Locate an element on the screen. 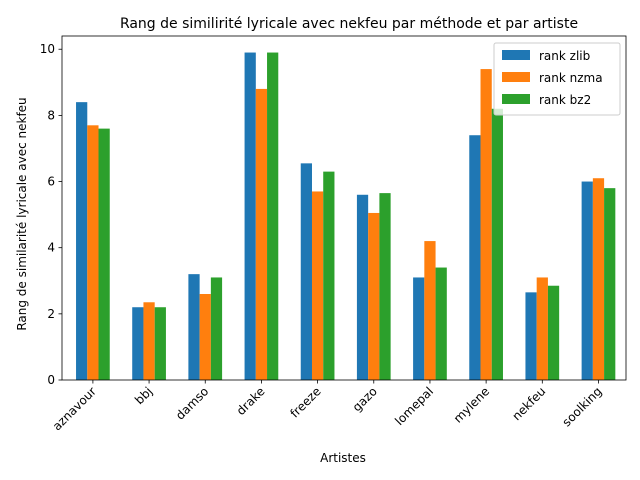 The width and height of the screenshot is (640, 480). bar-drake-rank-nzma is located at coordinates (261, 234).